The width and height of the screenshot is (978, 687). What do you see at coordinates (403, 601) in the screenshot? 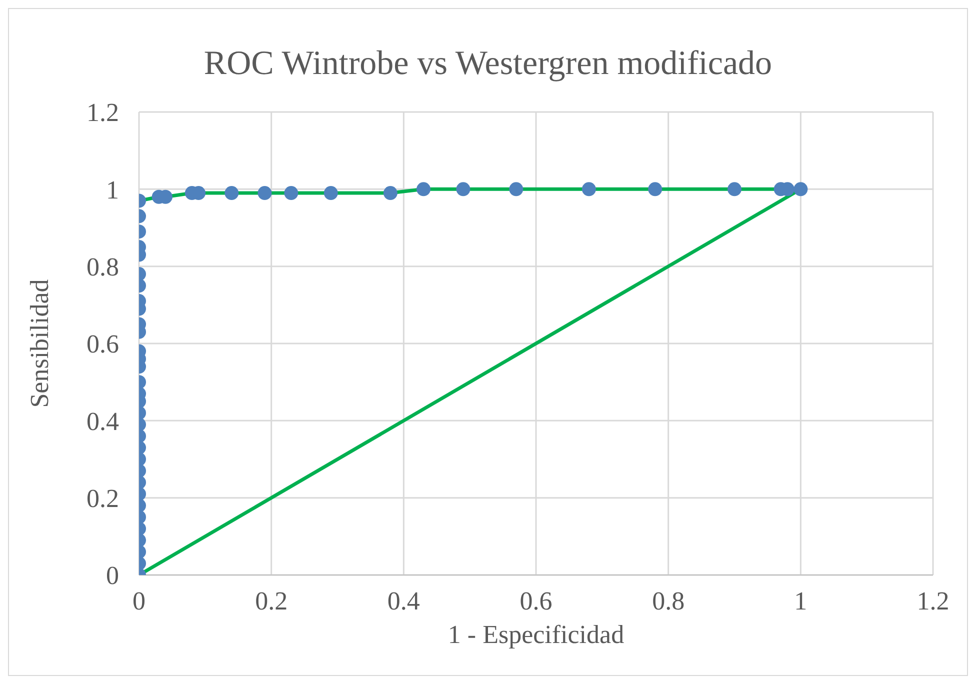
I see `x-tick-label: 0.4` at bounding box center [403, 601].